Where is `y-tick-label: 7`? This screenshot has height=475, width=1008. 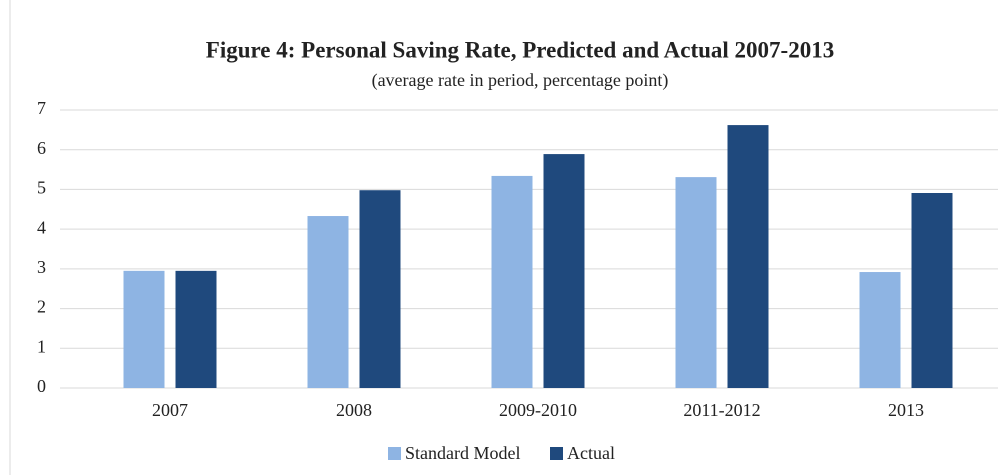 y-tick-label: 7 is located at coordinates (41, 108).